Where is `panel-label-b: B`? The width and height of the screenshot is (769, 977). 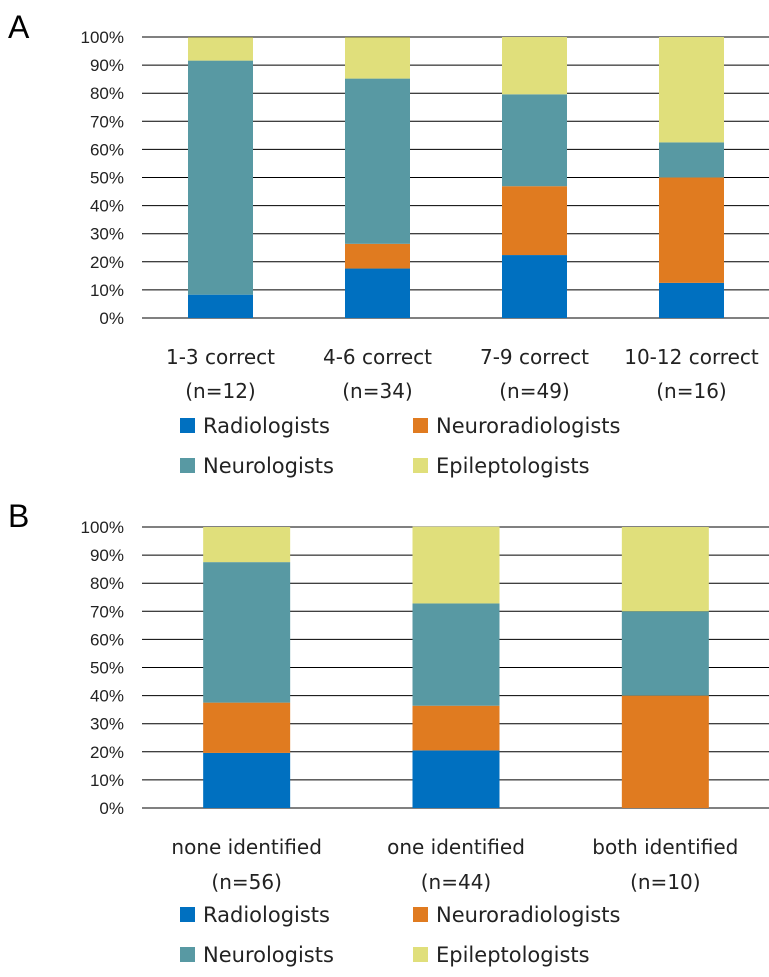 panel-label-b: B is located at coordinates (18, 516).